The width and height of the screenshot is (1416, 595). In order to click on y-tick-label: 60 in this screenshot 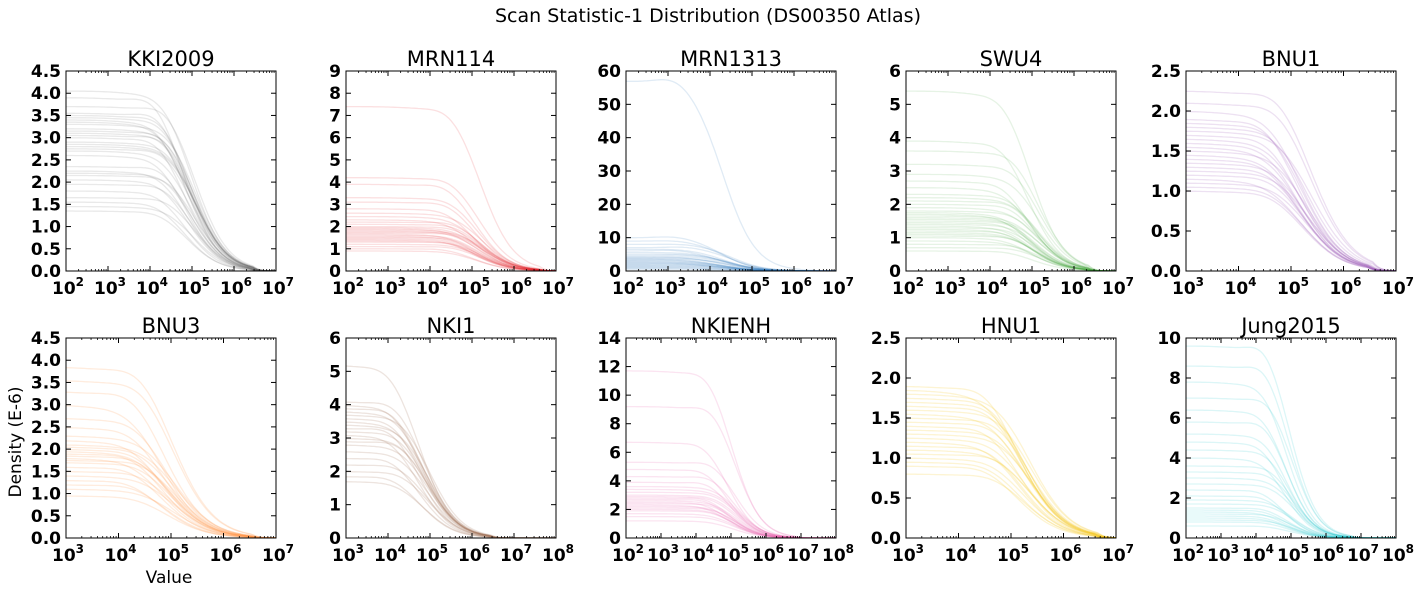, I will do `click(609, 72)`.